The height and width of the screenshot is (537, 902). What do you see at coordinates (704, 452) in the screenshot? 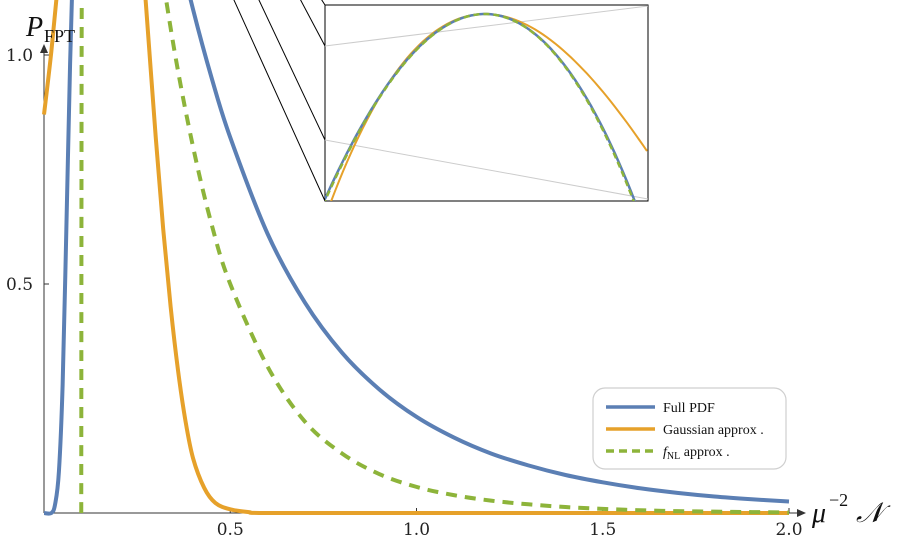
I see `legend-label-fnl-rest: approx .` at bounding box center [704, 452].